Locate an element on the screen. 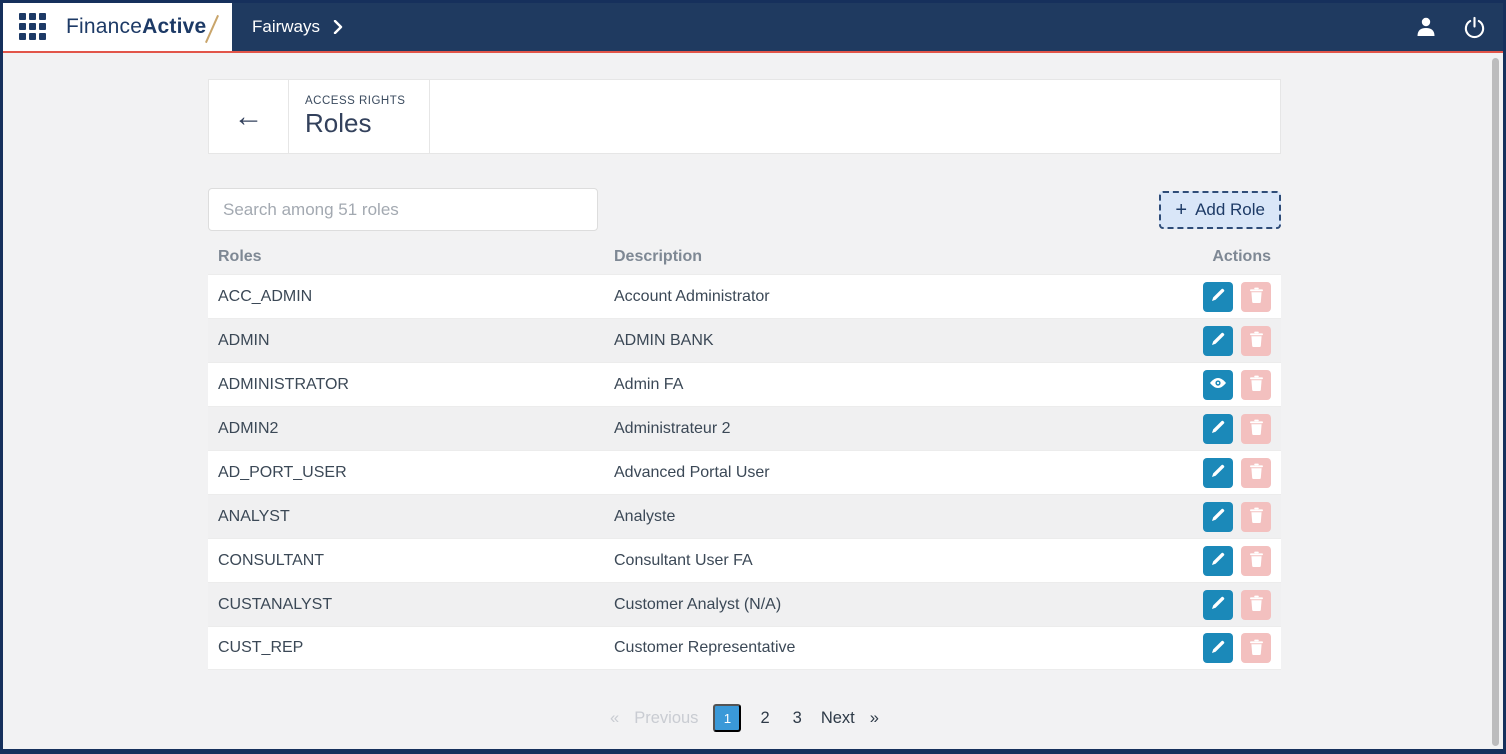  role-description-cell: Account Administrator is located at coordinates (692, 296).